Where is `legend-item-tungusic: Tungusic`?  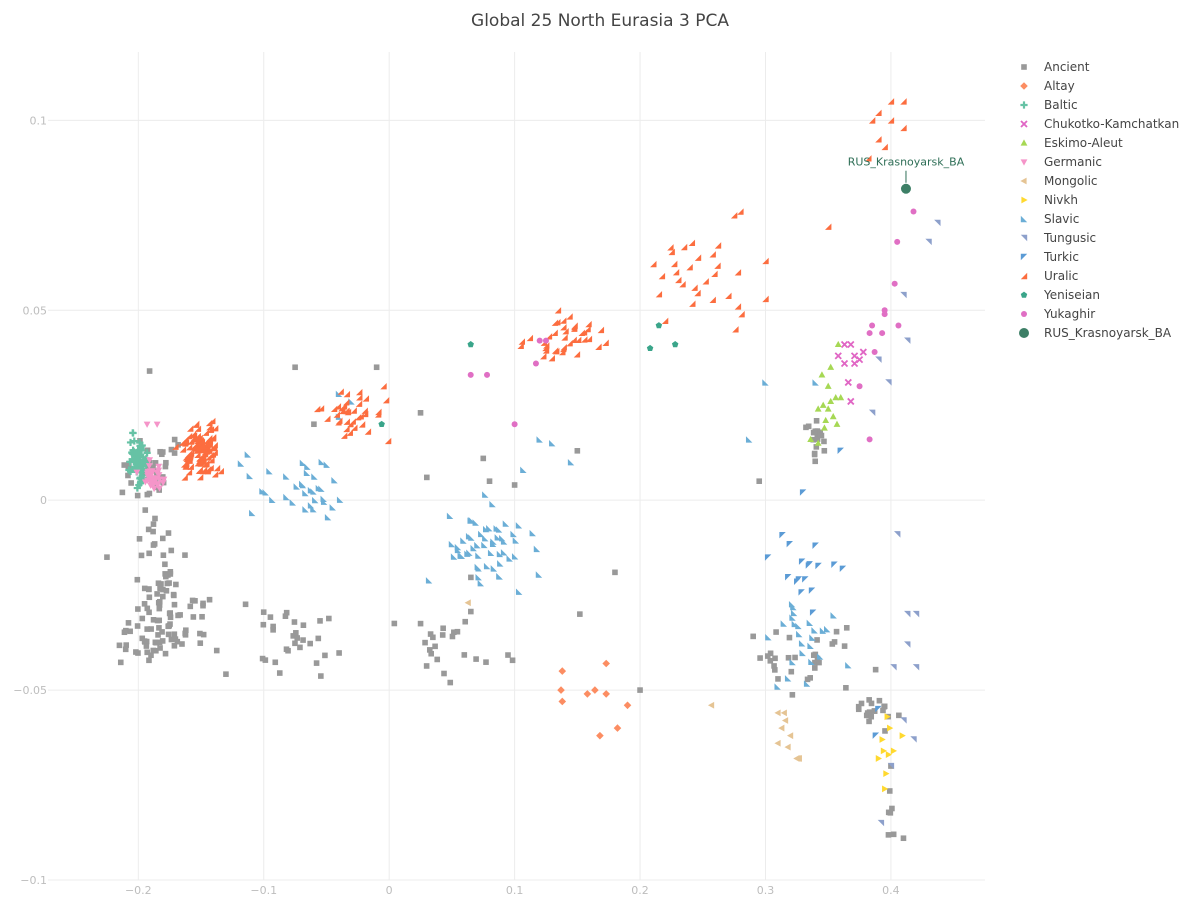
legend-item-tungusic: Tungusic is located at coordinates (1058, 238).